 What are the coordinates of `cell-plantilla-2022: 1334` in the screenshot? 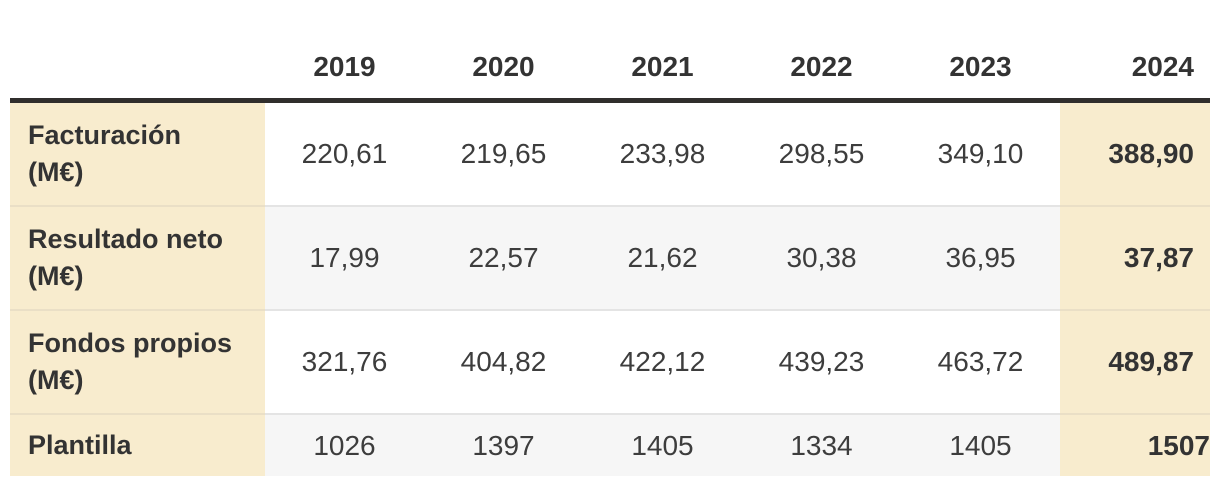 It's located at (821, 444).